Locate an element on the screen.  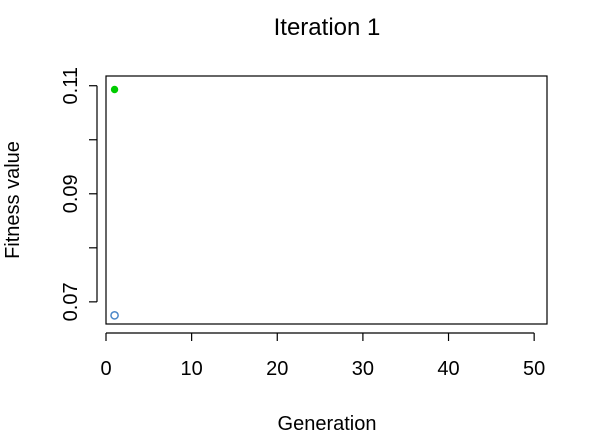
y-axis: 0.07 0.09 0.11 is located at coordinates (79, 194).